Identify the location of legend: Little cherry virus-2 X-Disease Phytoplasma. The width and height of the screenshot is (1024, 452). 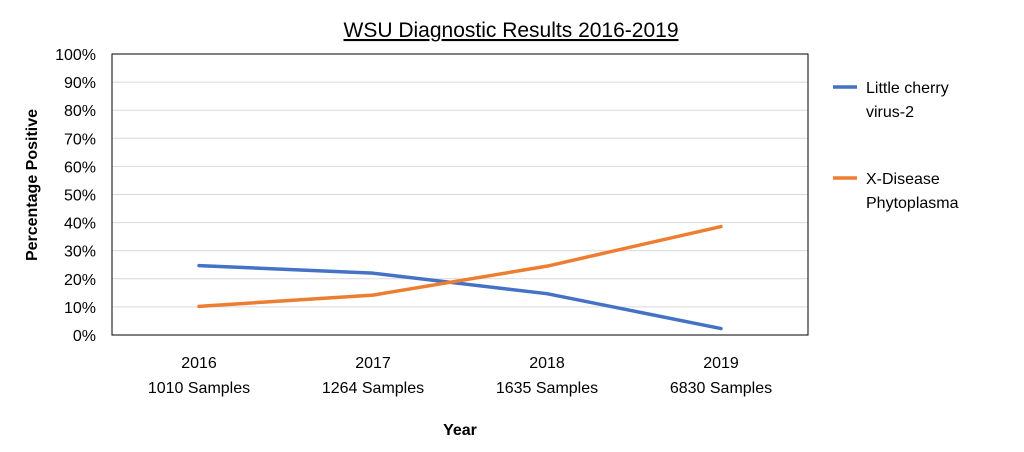
(896, 146).